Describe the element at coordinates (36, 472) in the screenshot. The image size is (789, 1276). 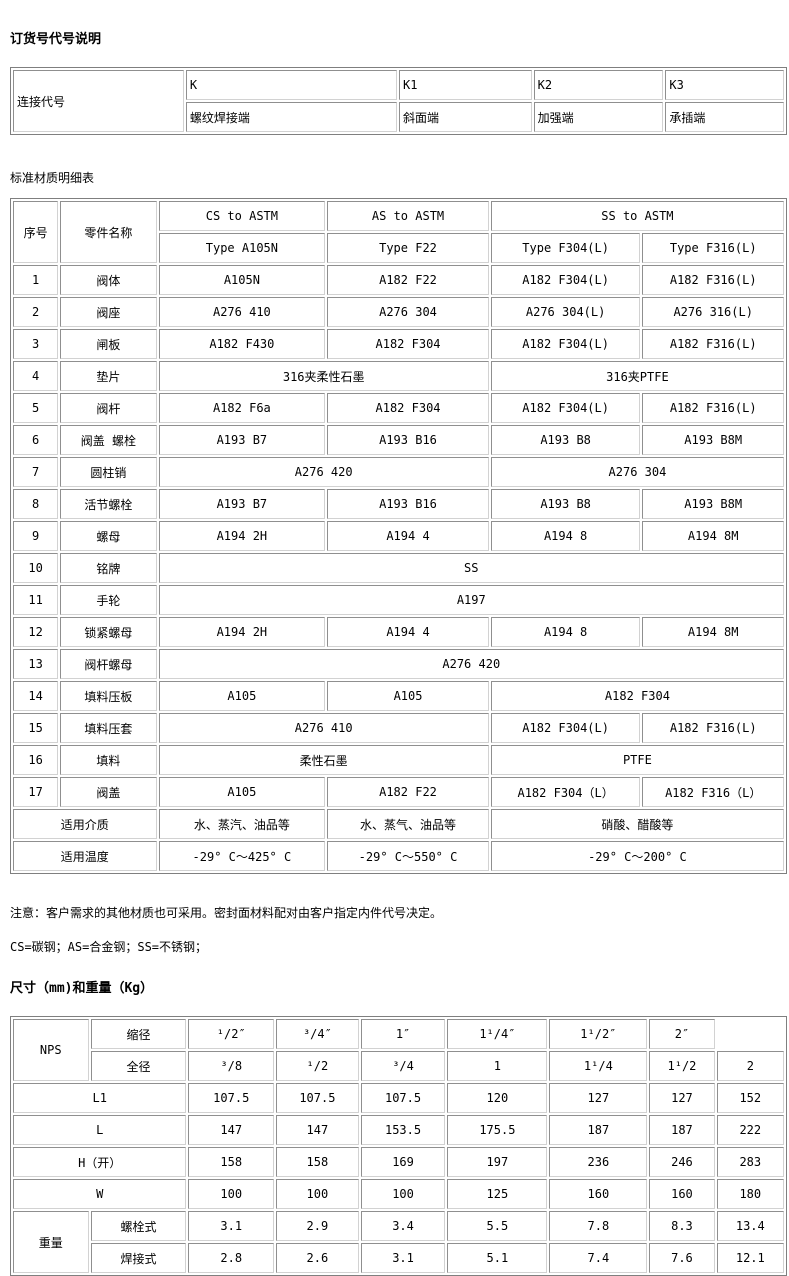
I see `row-no: 7` at that location.